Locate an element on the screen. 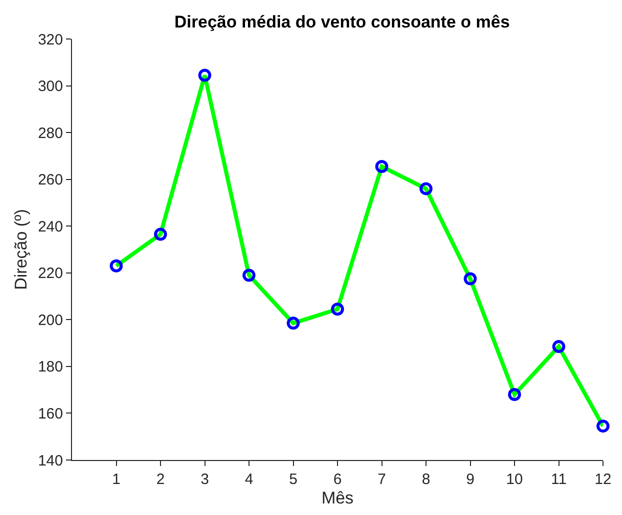 The height and width of the screenshot is (515, 622). x-tick-label: 11 is located at coordinates (558, 479).